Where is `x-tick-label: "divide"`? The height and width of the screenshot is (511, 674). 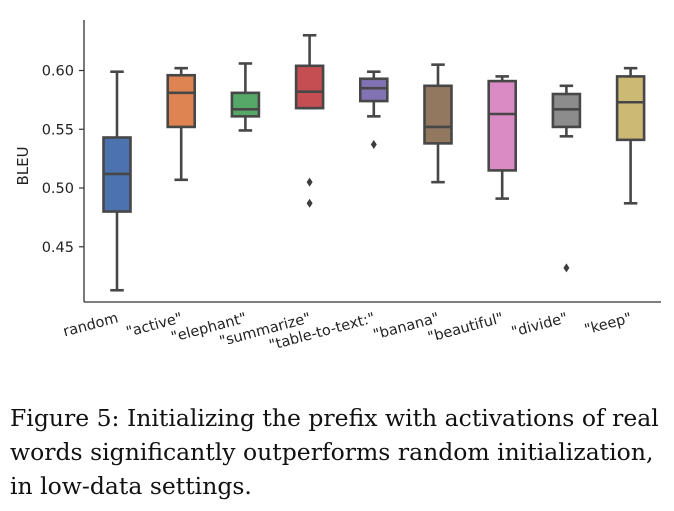 x-tick-label: "divide" is located at coordinates (540, 325).